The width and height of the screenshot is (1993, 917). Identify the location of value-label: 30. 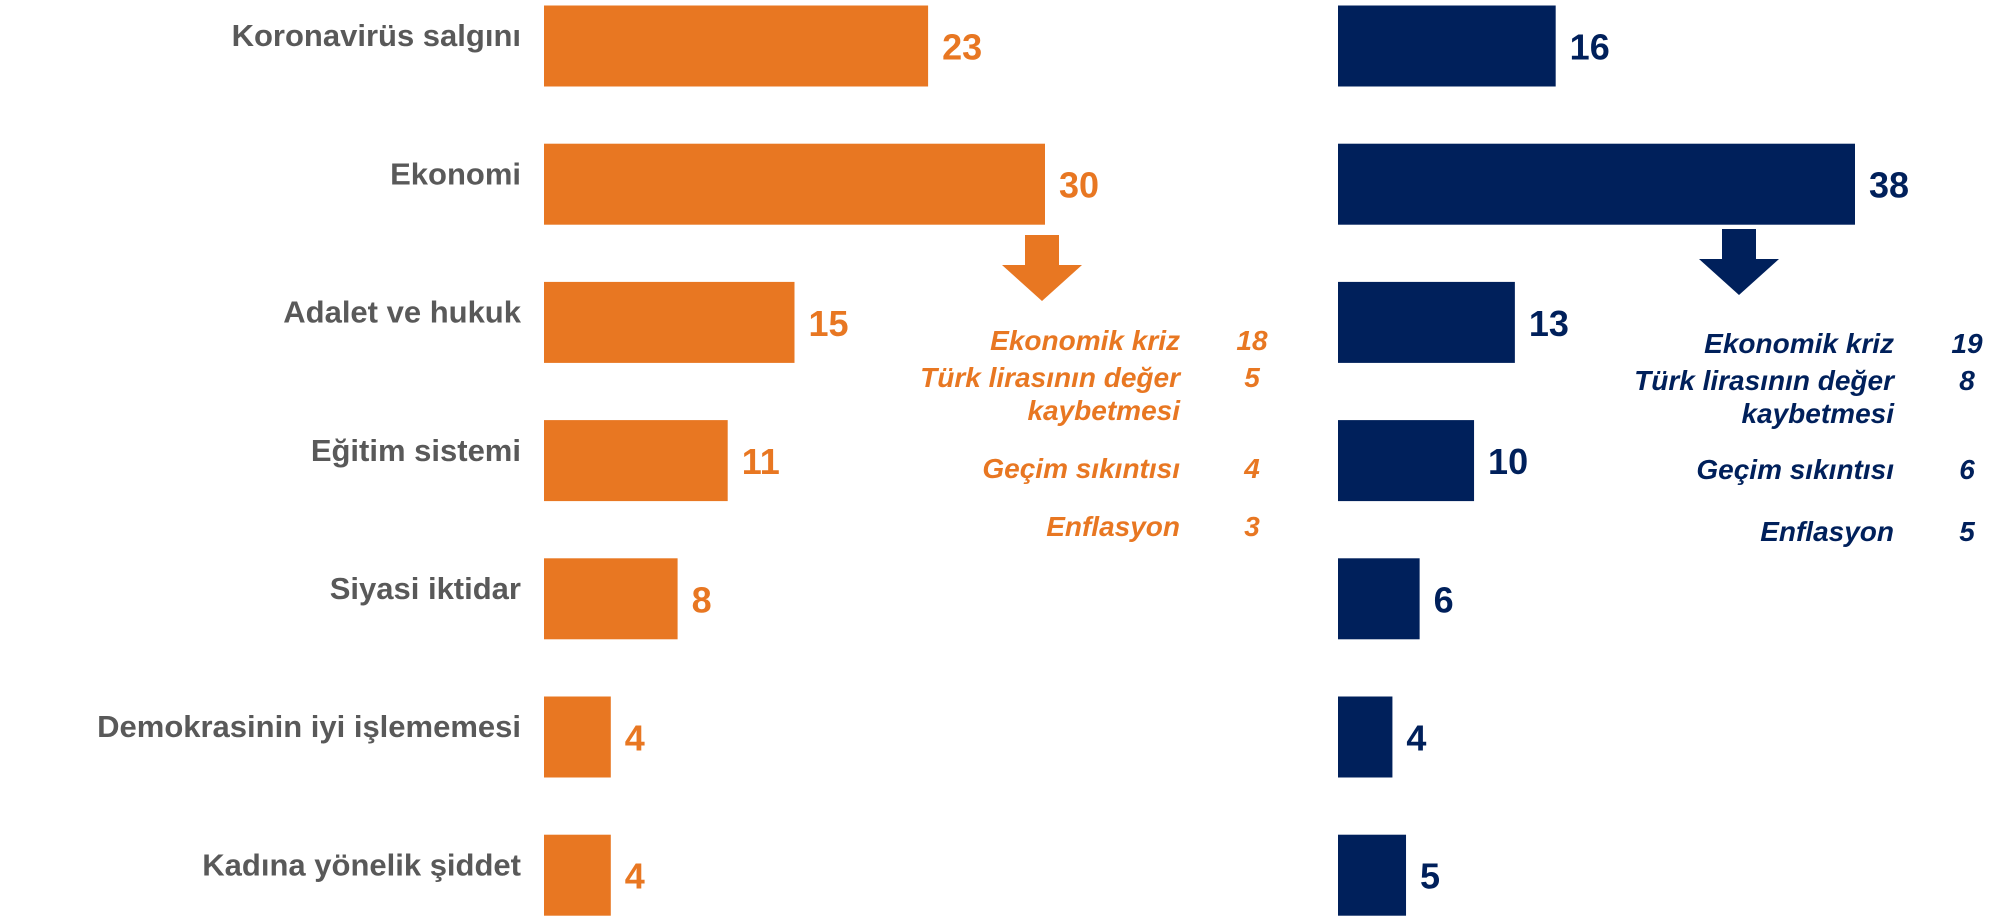
(1079, 185).